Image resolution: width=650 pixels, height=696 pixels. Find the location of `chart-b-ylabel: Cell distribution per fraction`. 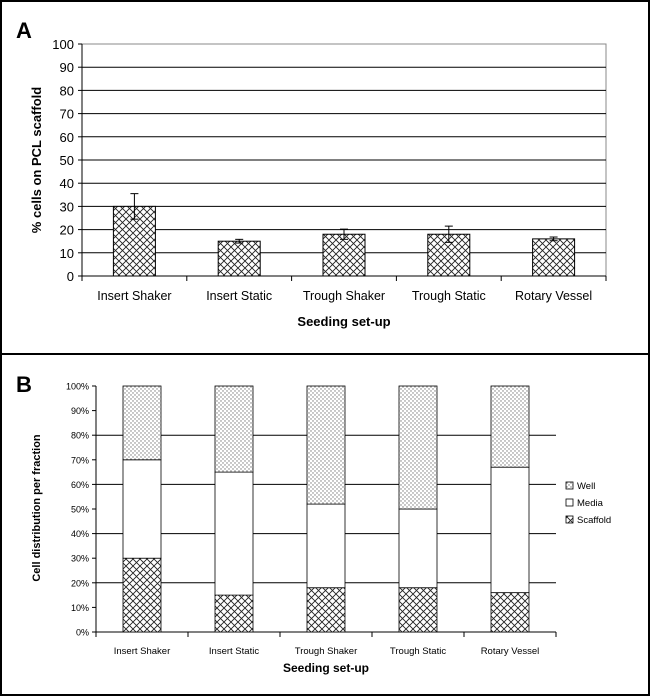

chart-b-ylabel: Cell distribution per fraction is located at coordinates (37, 508).